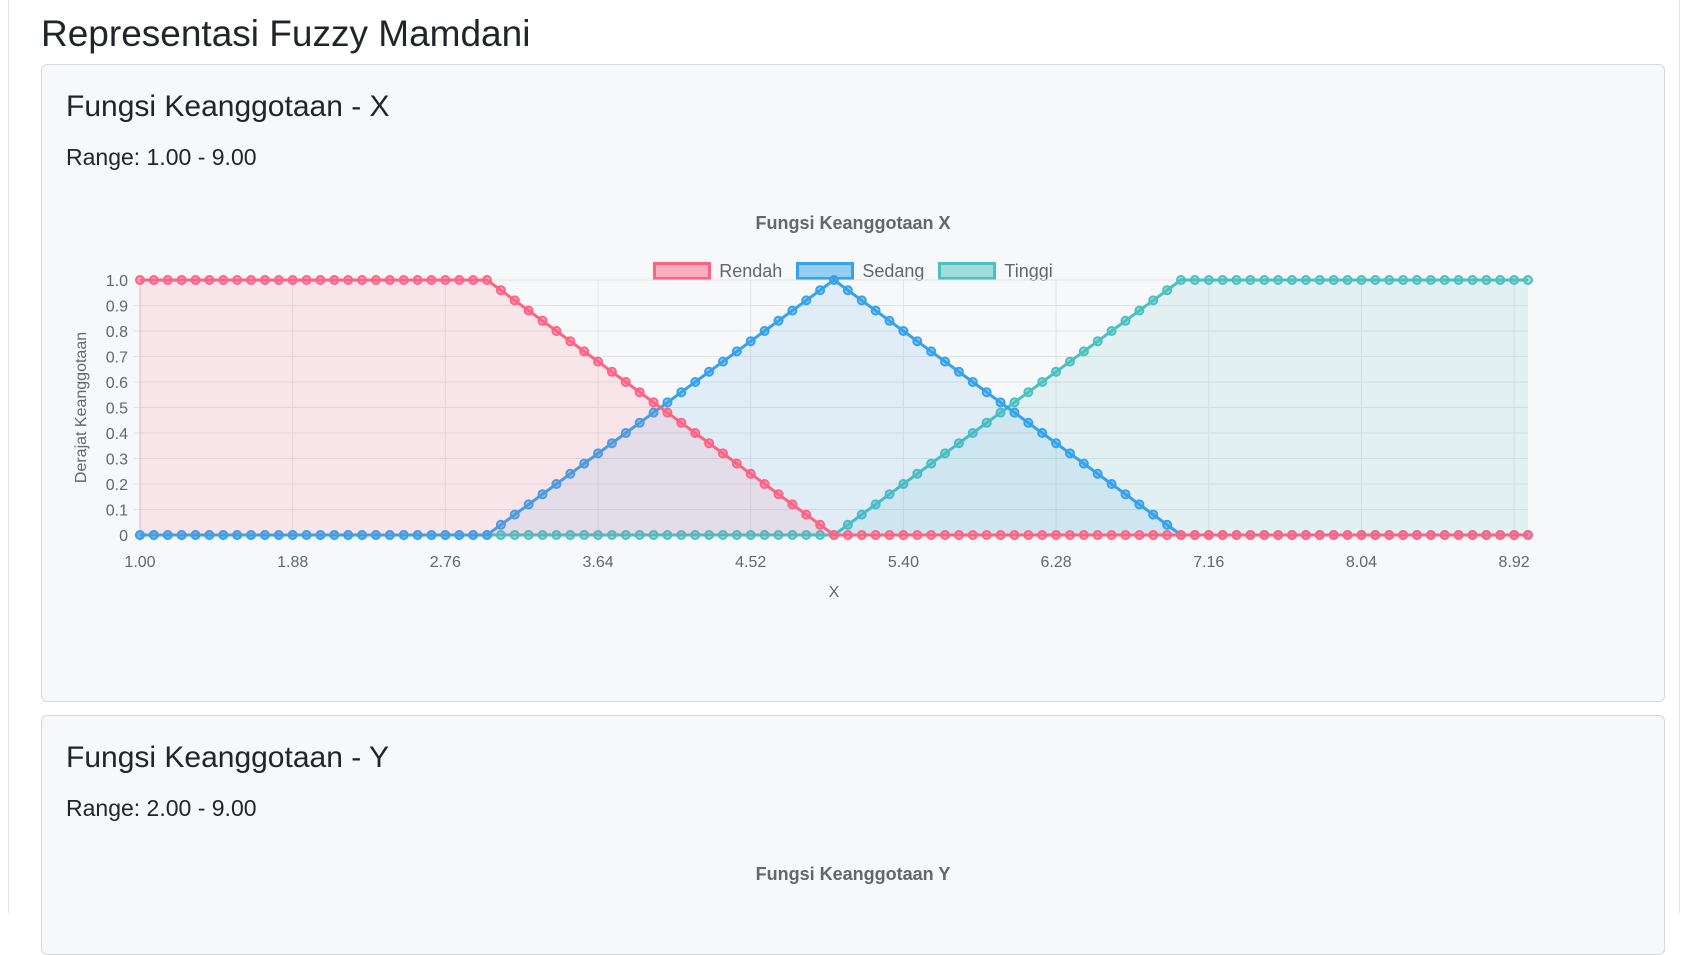  Describe the element at coordinates (1028, 271) in the screenshot. I see `legend-label-tinggi: Tinggi` at that location.